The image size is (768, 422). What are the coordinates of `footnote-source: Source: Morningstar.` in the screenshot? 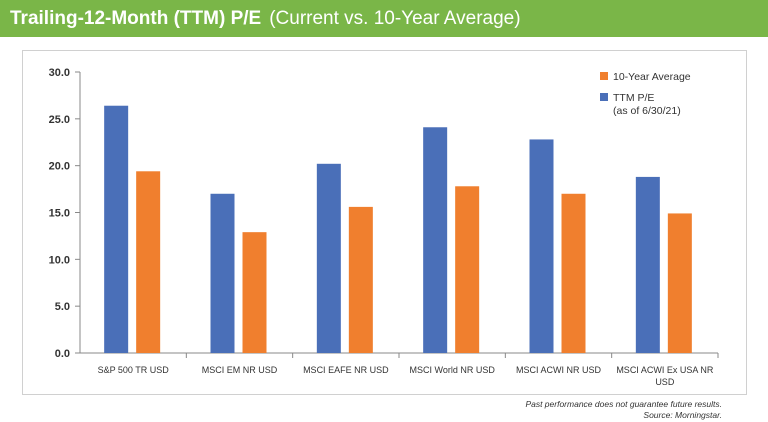 It's located at (682, 415).